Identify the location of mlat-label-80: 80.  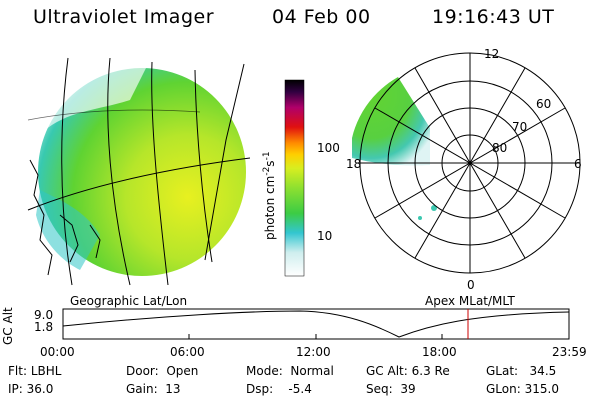
(500, 148).